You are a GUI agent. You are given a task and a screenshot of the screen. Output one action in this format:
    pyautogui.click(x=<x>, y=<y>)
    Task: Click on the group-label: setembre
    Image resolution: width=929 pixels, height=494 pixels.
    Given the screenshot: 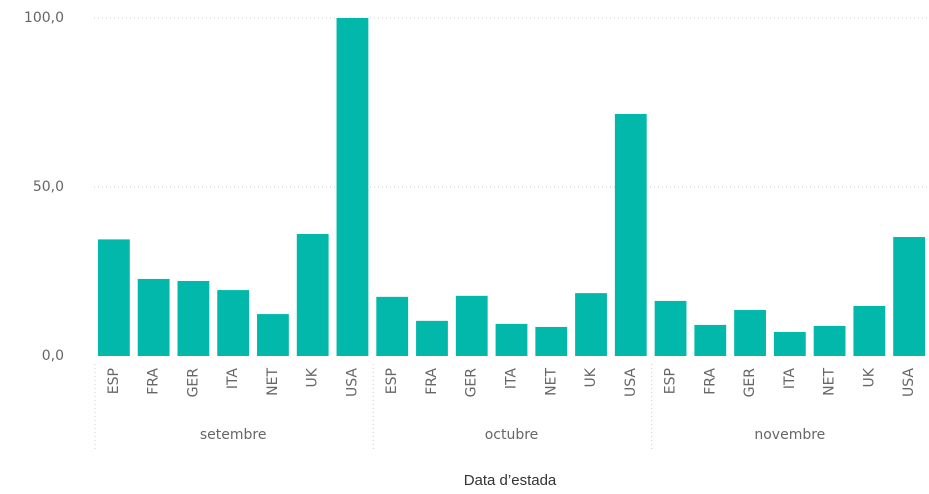 What is the action you would take?
    pyautogui.click(x=233, y=435)
    